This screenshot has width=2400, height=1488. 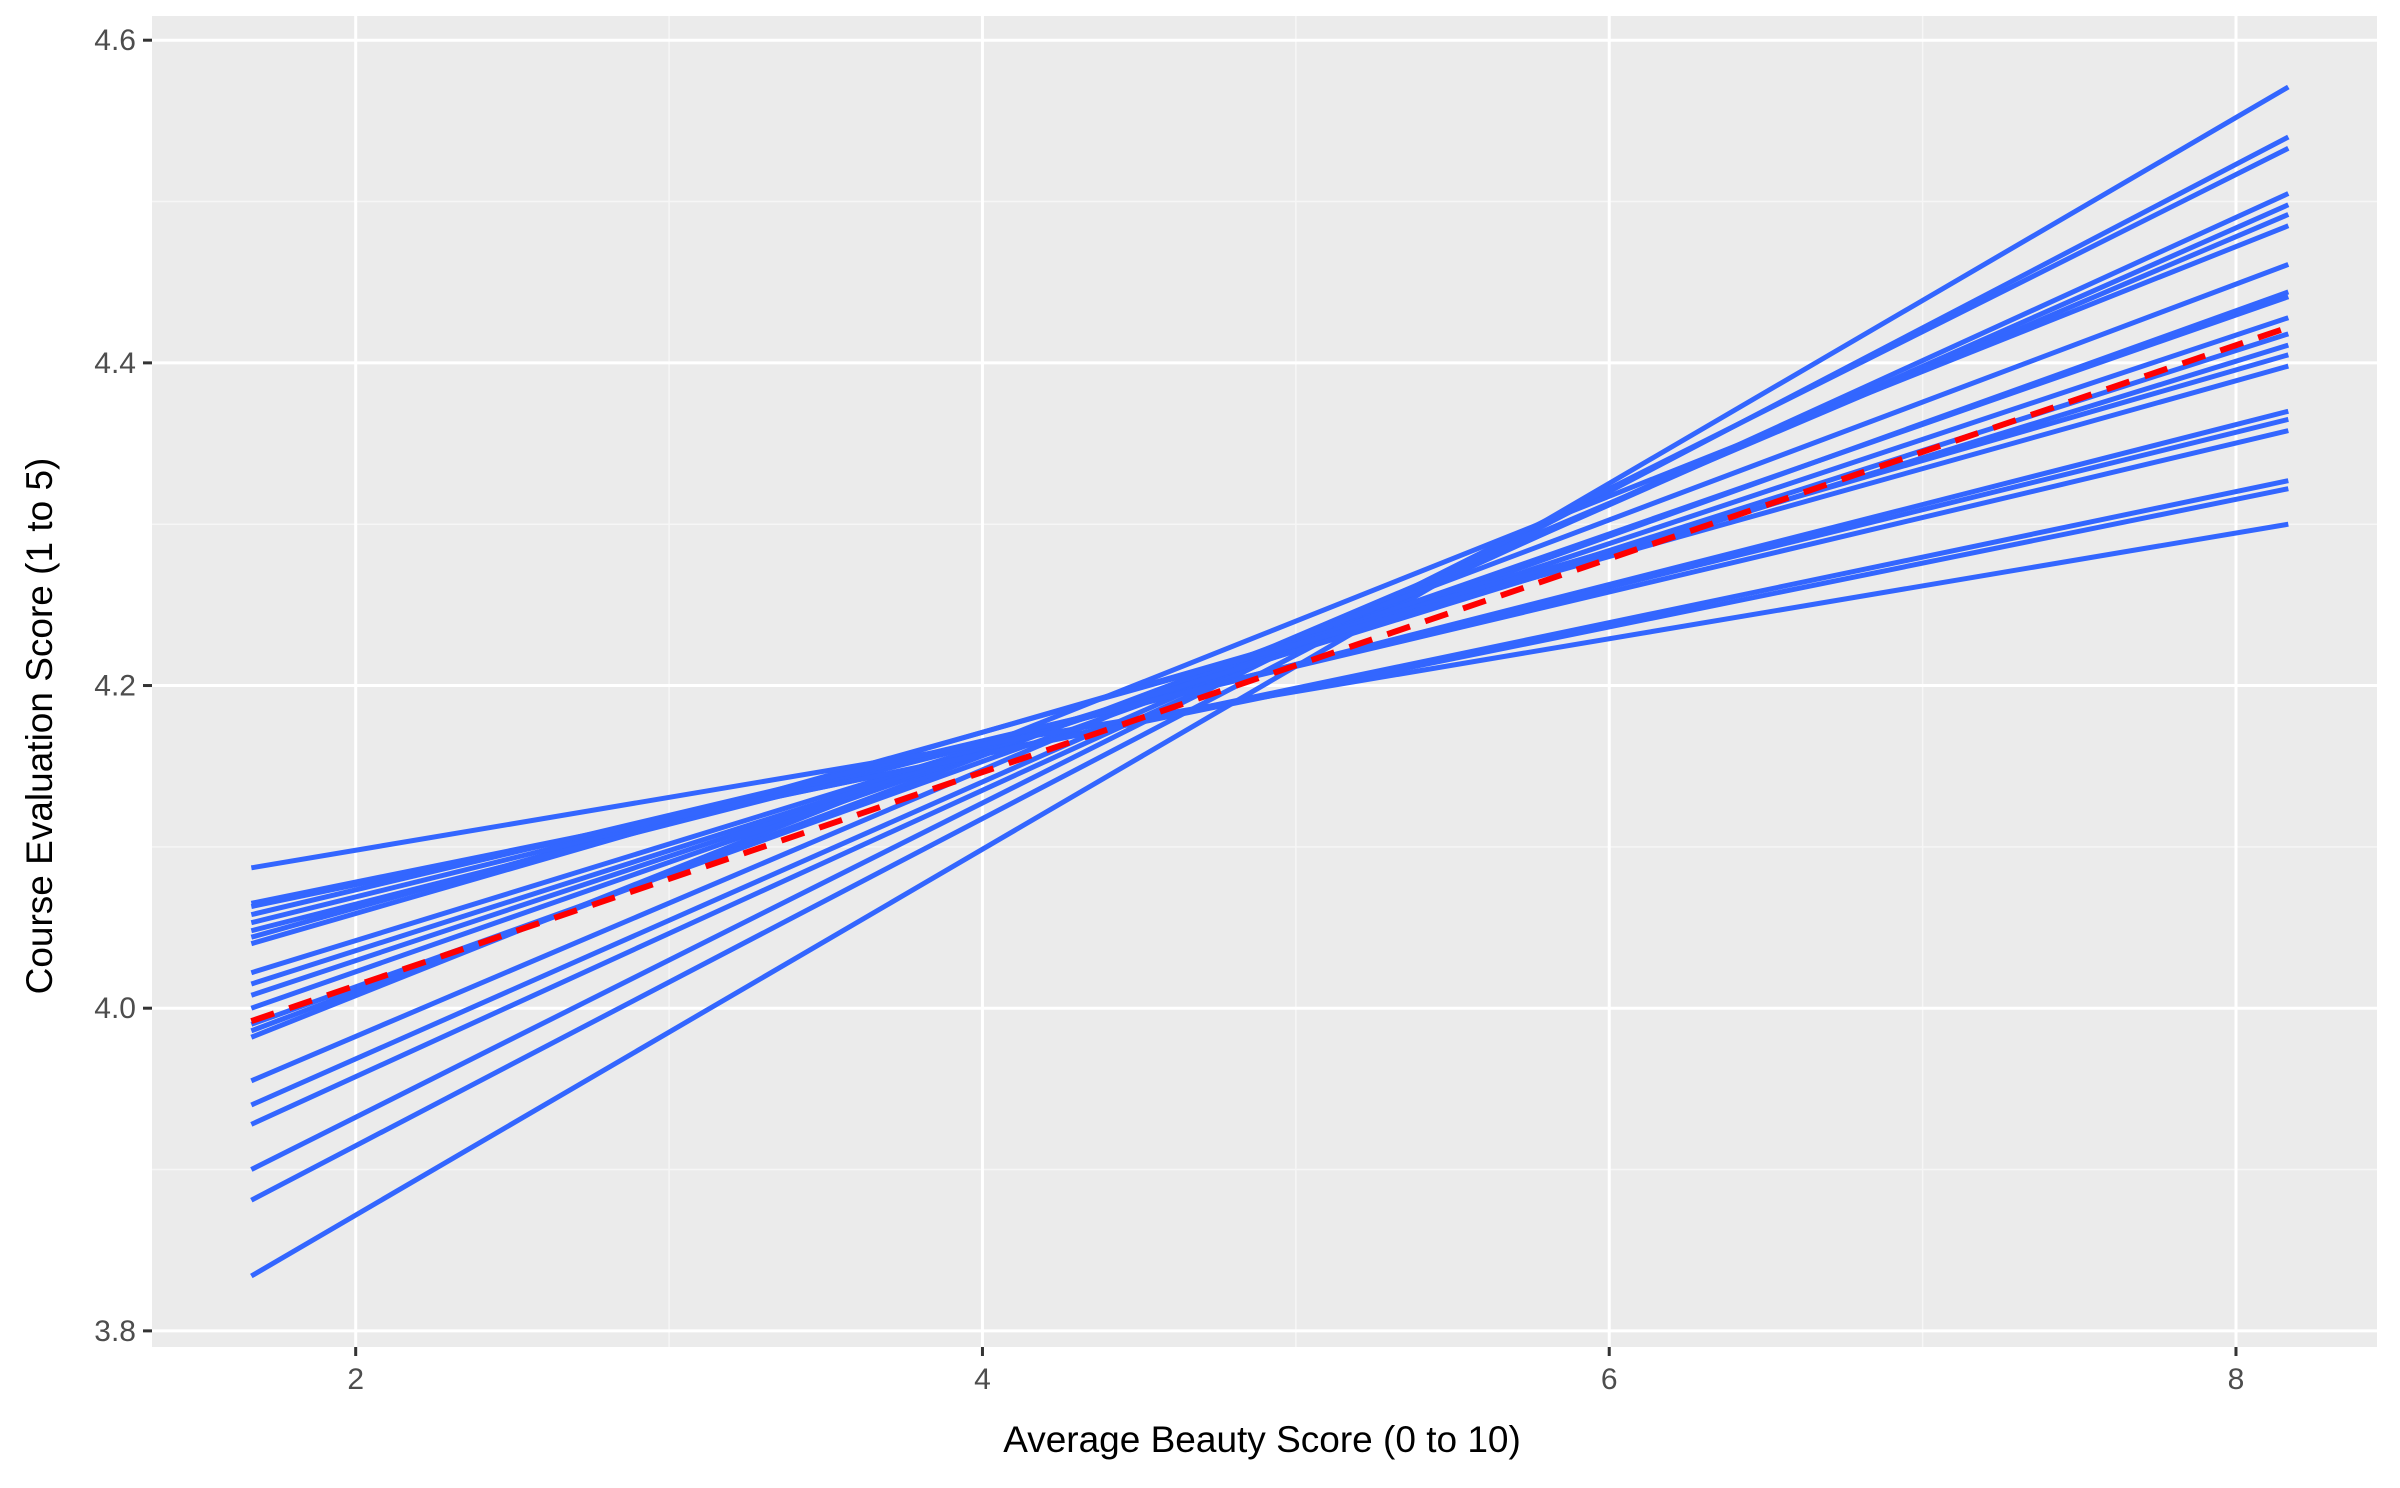 What do you see at coordinates (2236, 1379) in the screenshot?
I see `x-tick-label: 8` at bounding box center [2236, 1379].